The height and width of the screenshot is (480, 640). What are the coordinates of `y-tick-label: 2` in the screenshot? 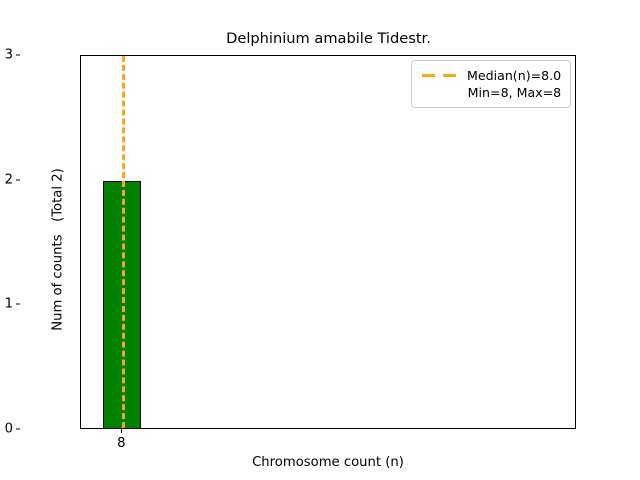 It's located at (8, 180).